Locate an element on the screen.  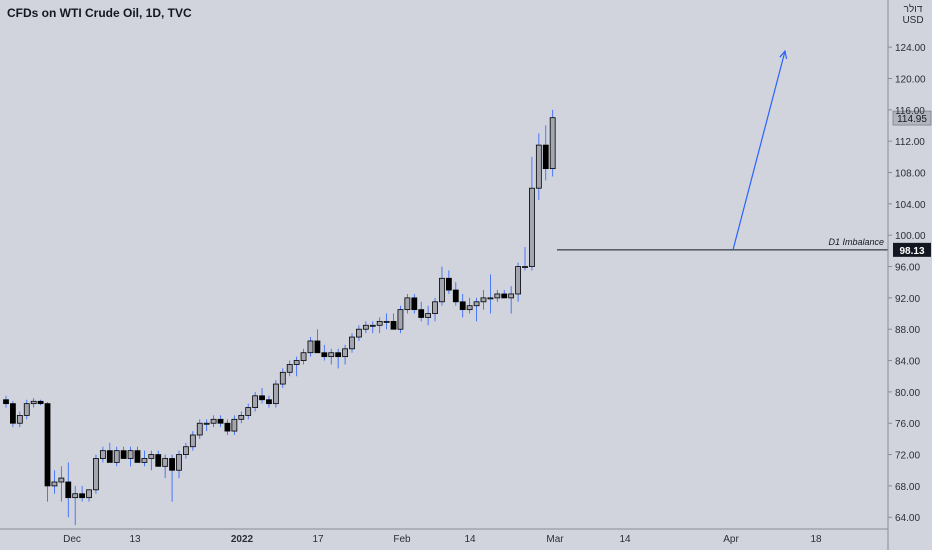
time-axis: Dec 13 2022 17 Feb 14 Mar 14 Apr 18 is located at coordinates (444, 536).